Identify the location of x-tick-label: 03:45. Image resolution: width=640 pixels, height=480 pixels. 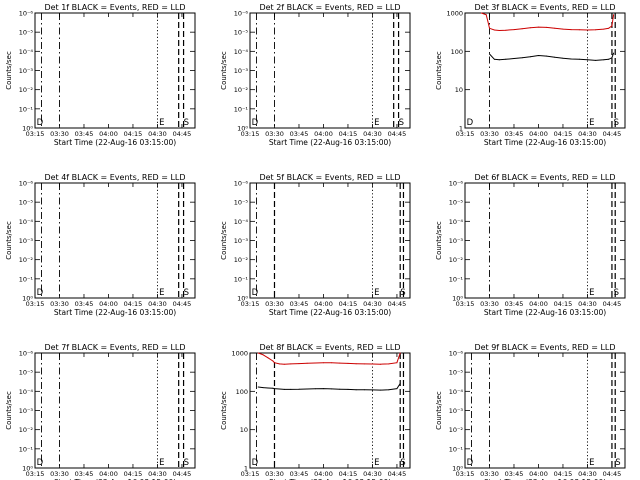
(514, 304).